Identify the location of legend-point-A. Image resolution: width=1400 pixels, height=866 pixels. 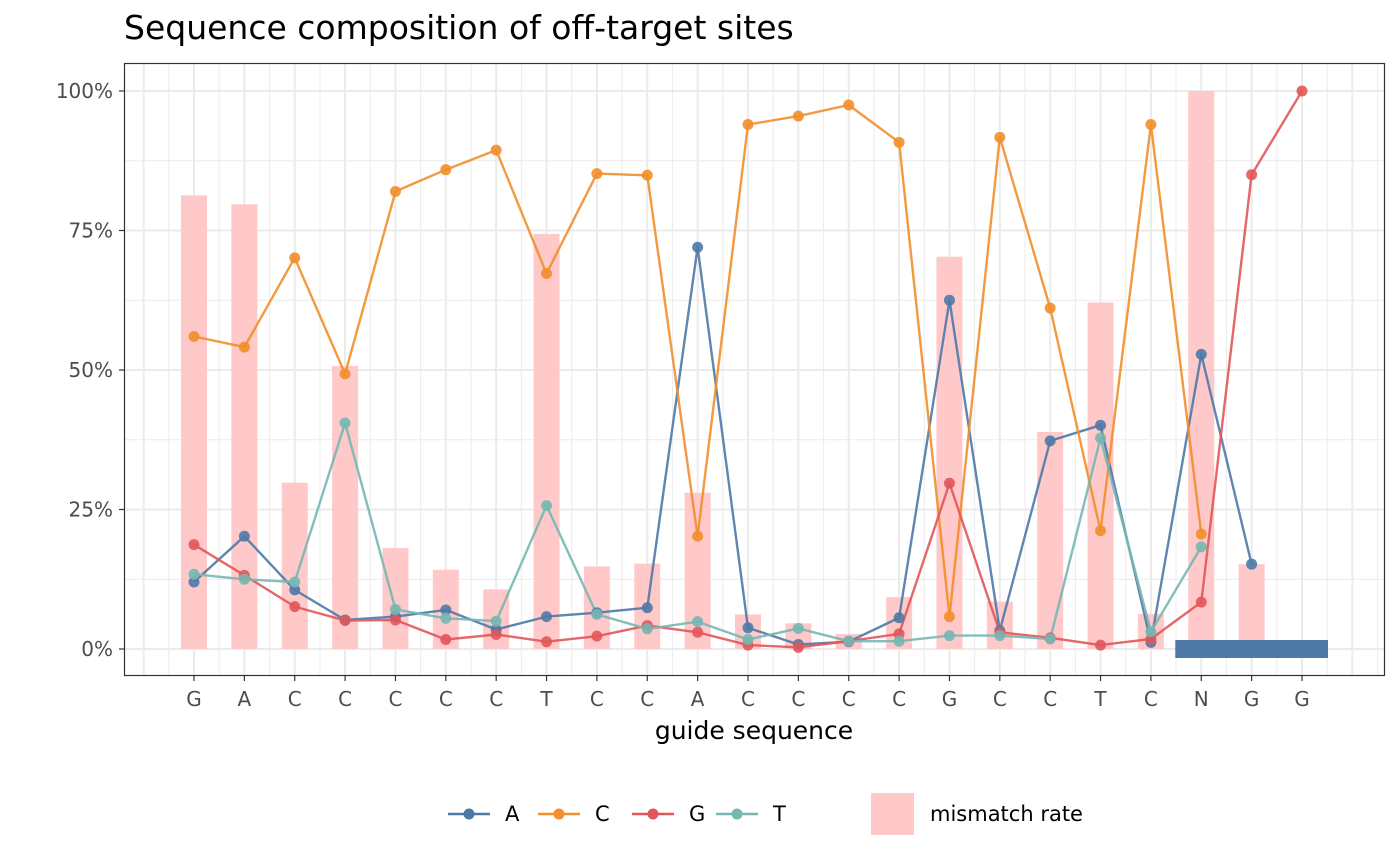
(469, 814).